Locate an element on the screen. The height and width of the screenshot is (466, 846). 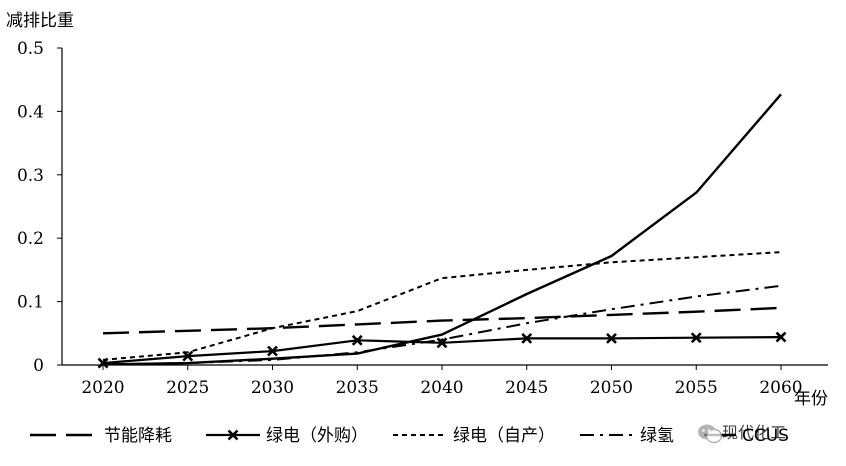
x-tick-label: 2055 is located at coordinates (696, 388).